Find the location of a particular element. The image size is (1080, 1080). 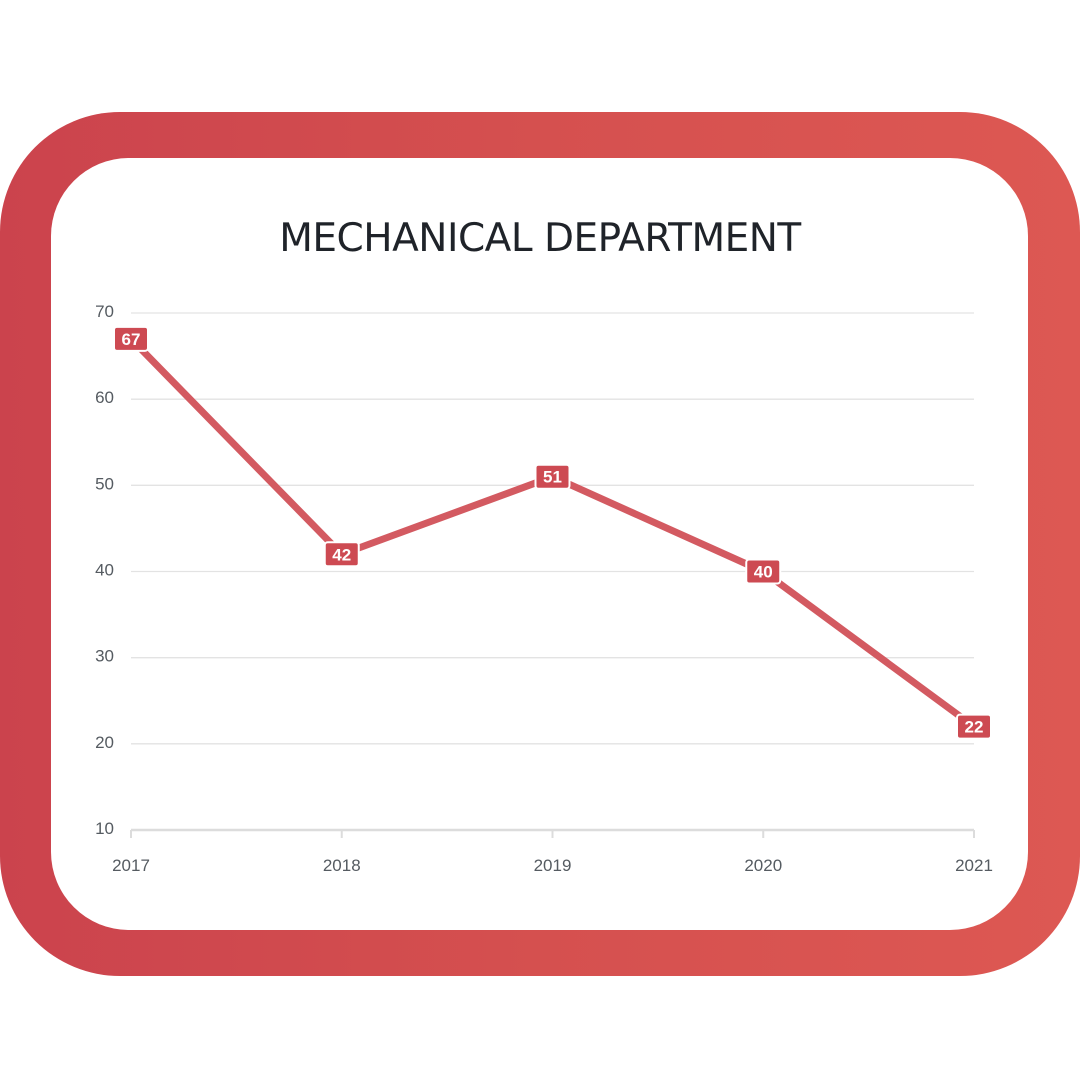

y-tick-label: 50 is located at coordinates (104, 483).